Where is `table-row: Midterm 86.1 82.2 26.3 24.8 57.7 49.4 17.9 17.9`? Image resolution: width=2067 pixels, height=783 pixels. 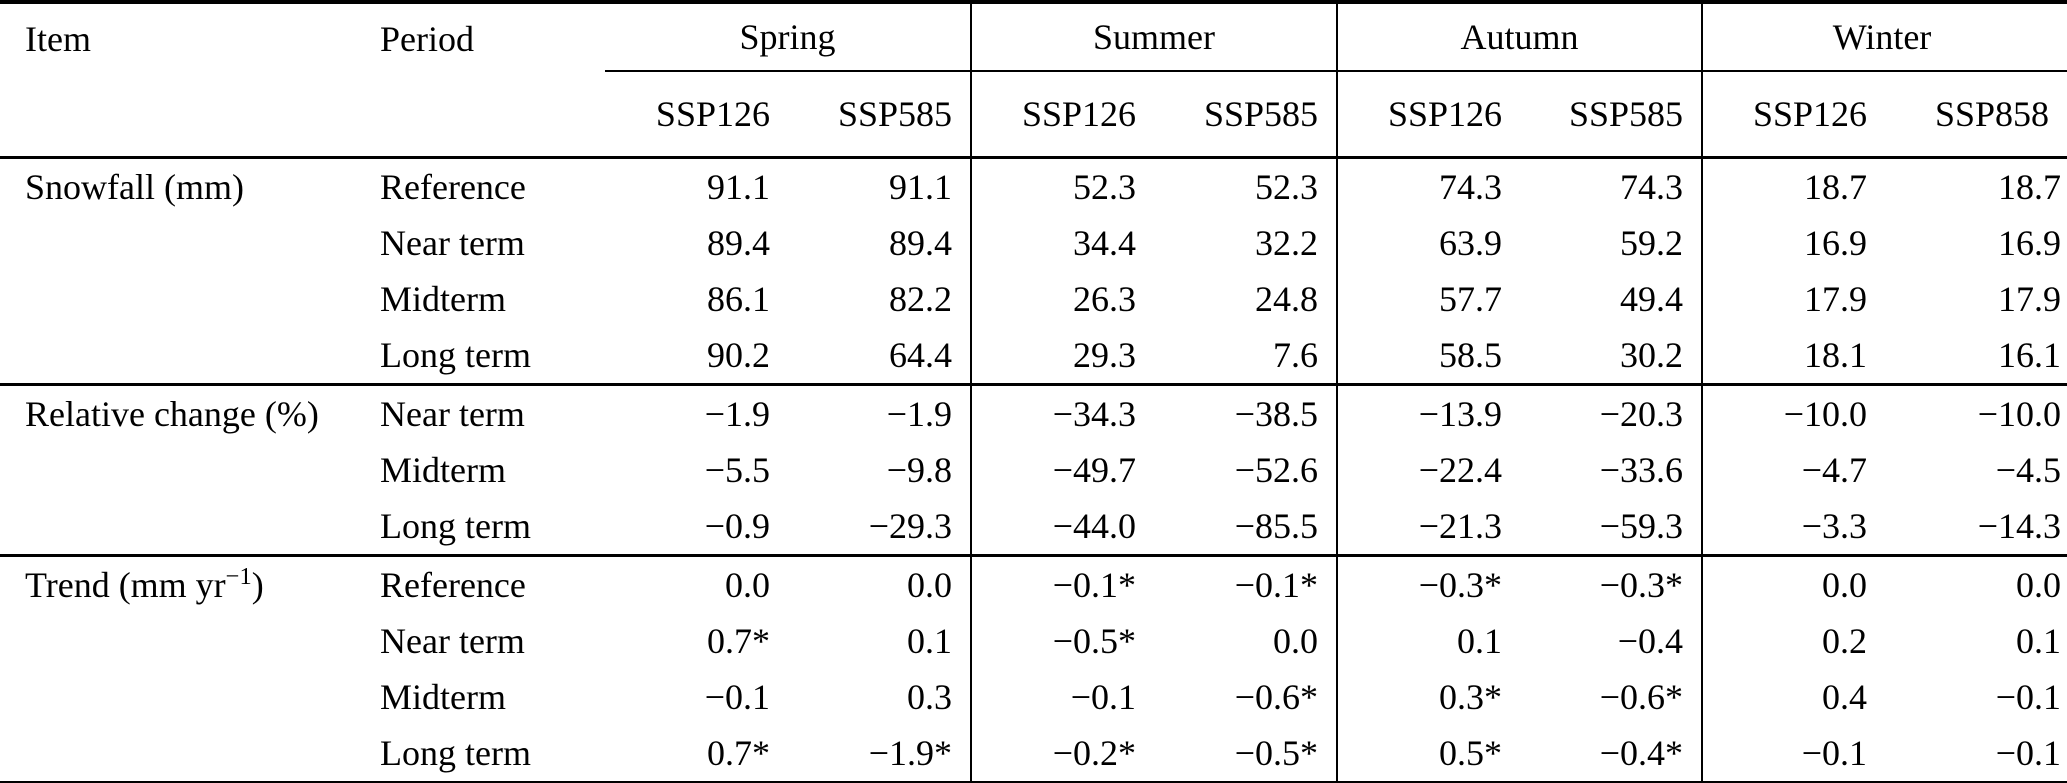
table-row: Midterm 86.1 82.2 26.3 24.8 57.7 49.4 17.9 17.9 is located at coordinates (1033, 299).